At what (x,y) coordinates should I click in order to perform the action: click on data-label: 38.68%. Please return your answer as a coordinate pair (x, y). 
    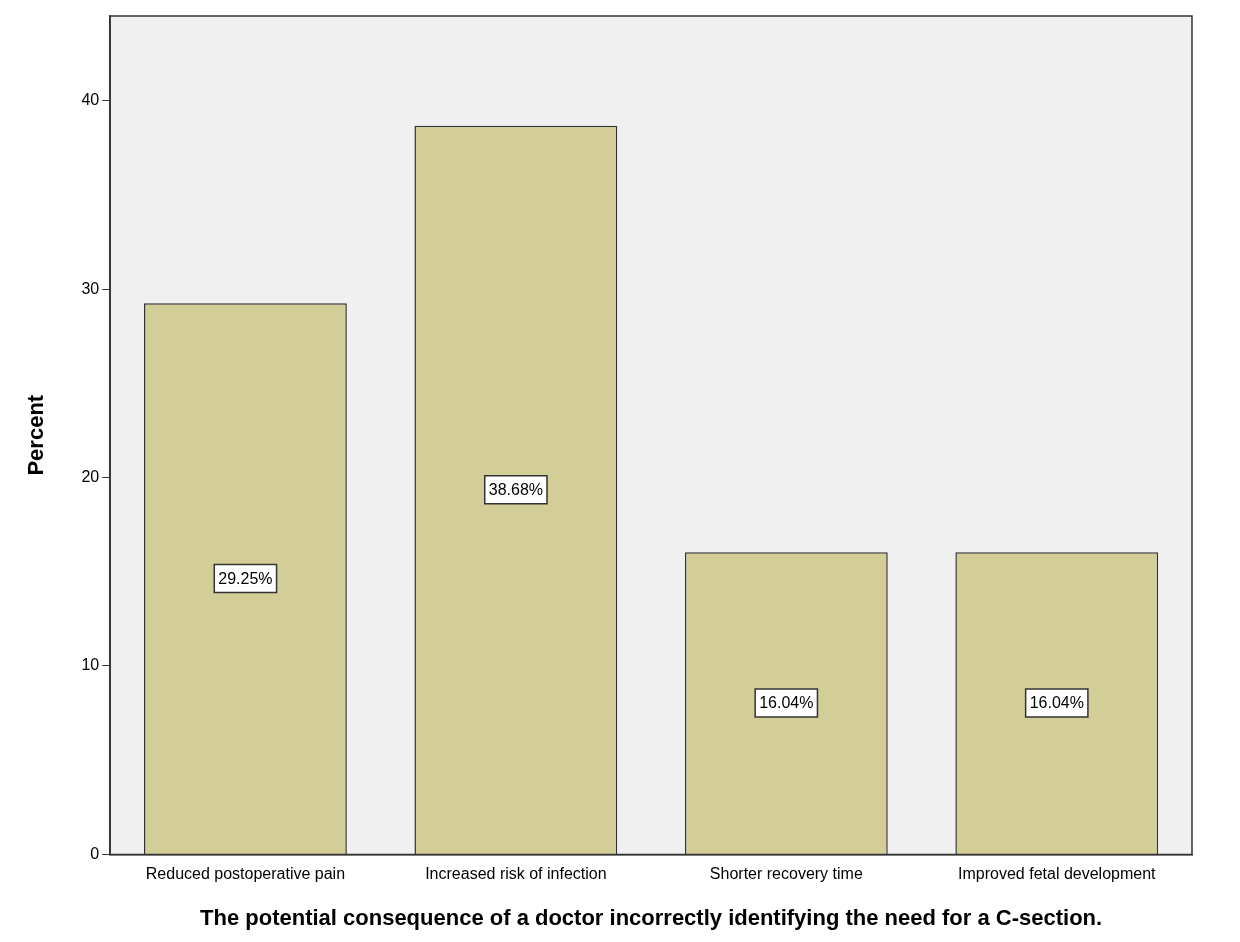
    Looking at the image, I should click on (516, 490).